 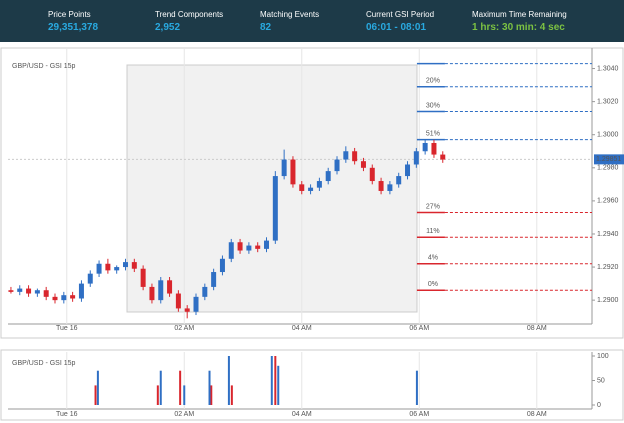 What do you see at coordinates (608, 300) in the screenshot?
I see `y-tick-label: 1.2900` at bounding box center [608, 300].